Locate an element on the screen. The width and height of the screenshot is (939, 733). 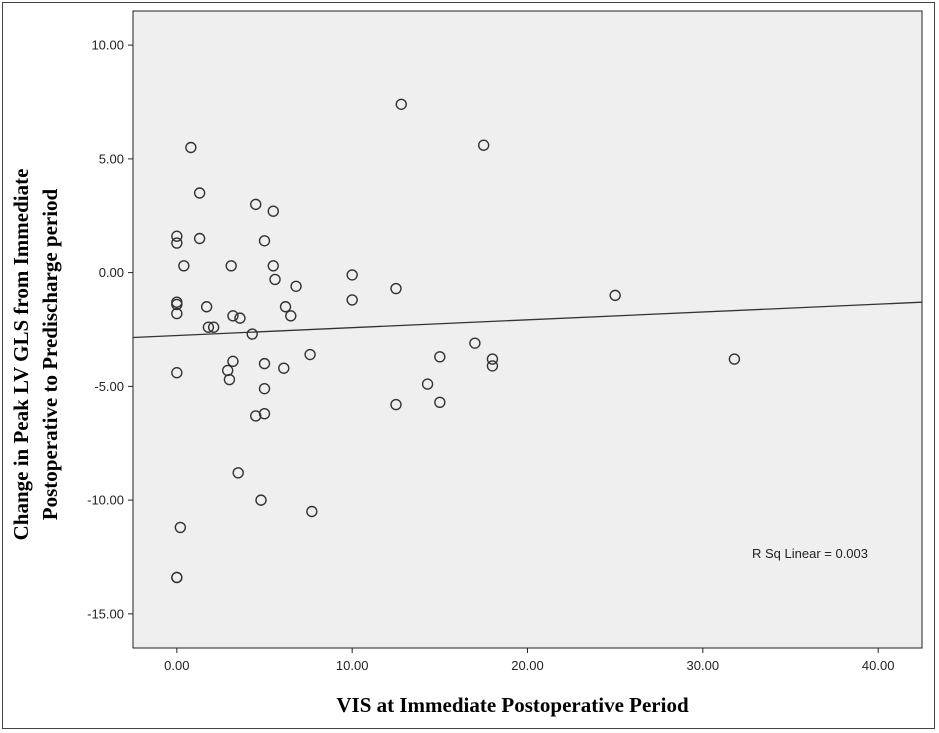
fit-line is located at coordinates (527, 320).